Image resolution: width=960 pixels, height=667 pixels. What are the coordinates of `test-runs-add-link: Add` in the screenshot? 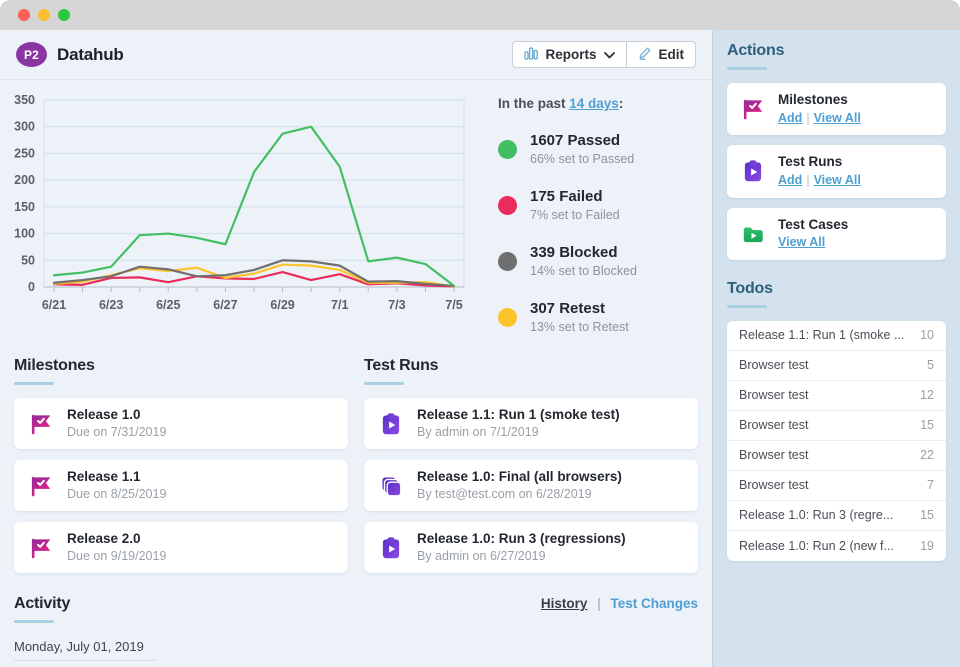 It's located at (790, 179).